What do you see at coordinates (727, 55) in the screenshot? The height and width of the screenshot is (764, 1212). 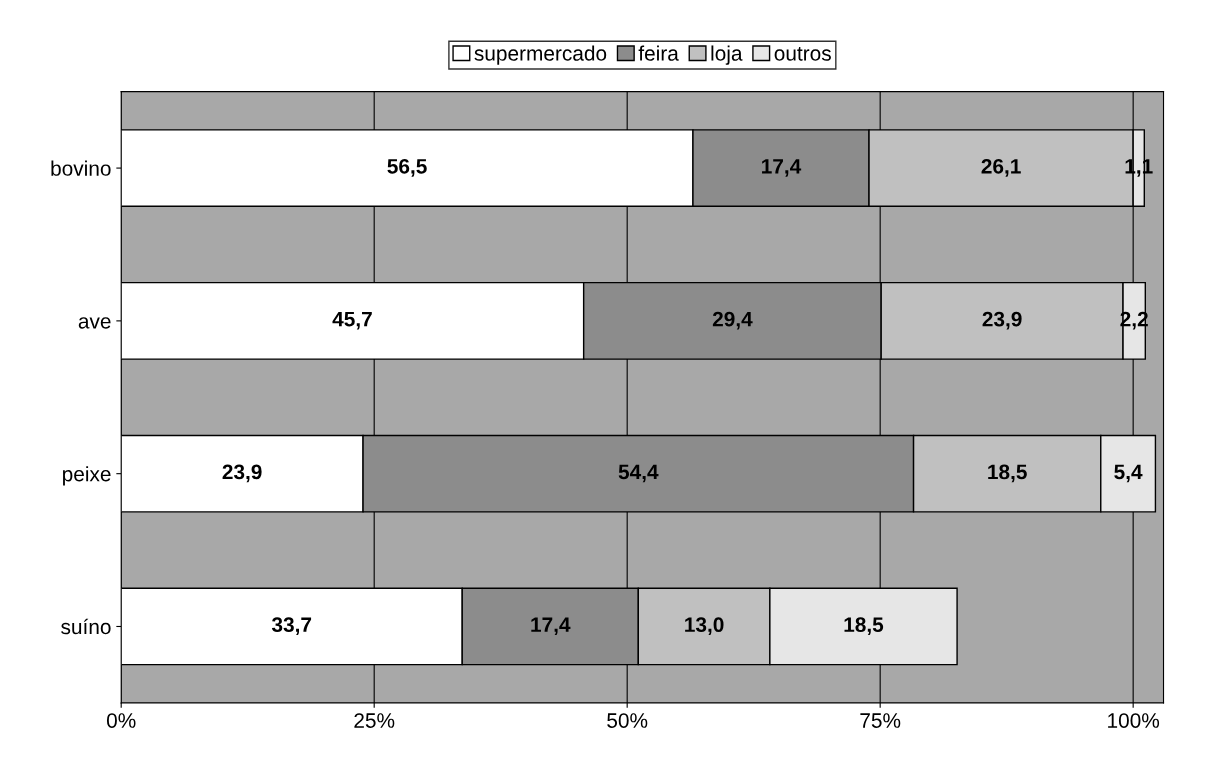 I see `legend-label: loja` at bounding box center [727, 55].